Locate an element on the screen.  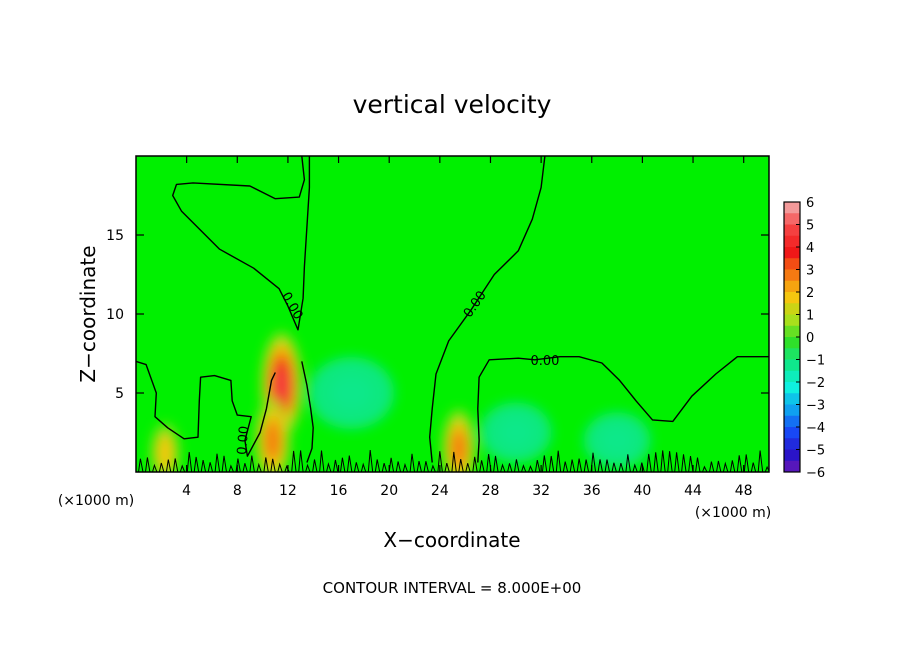
colorbar-label: −1 is located at coordinates (815, 361).